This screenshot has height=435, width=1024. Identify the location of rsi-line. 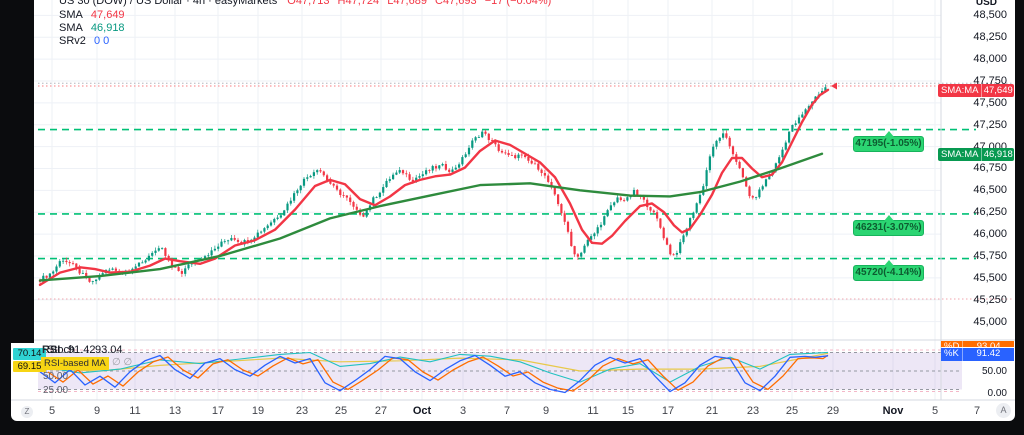
(434, 367).